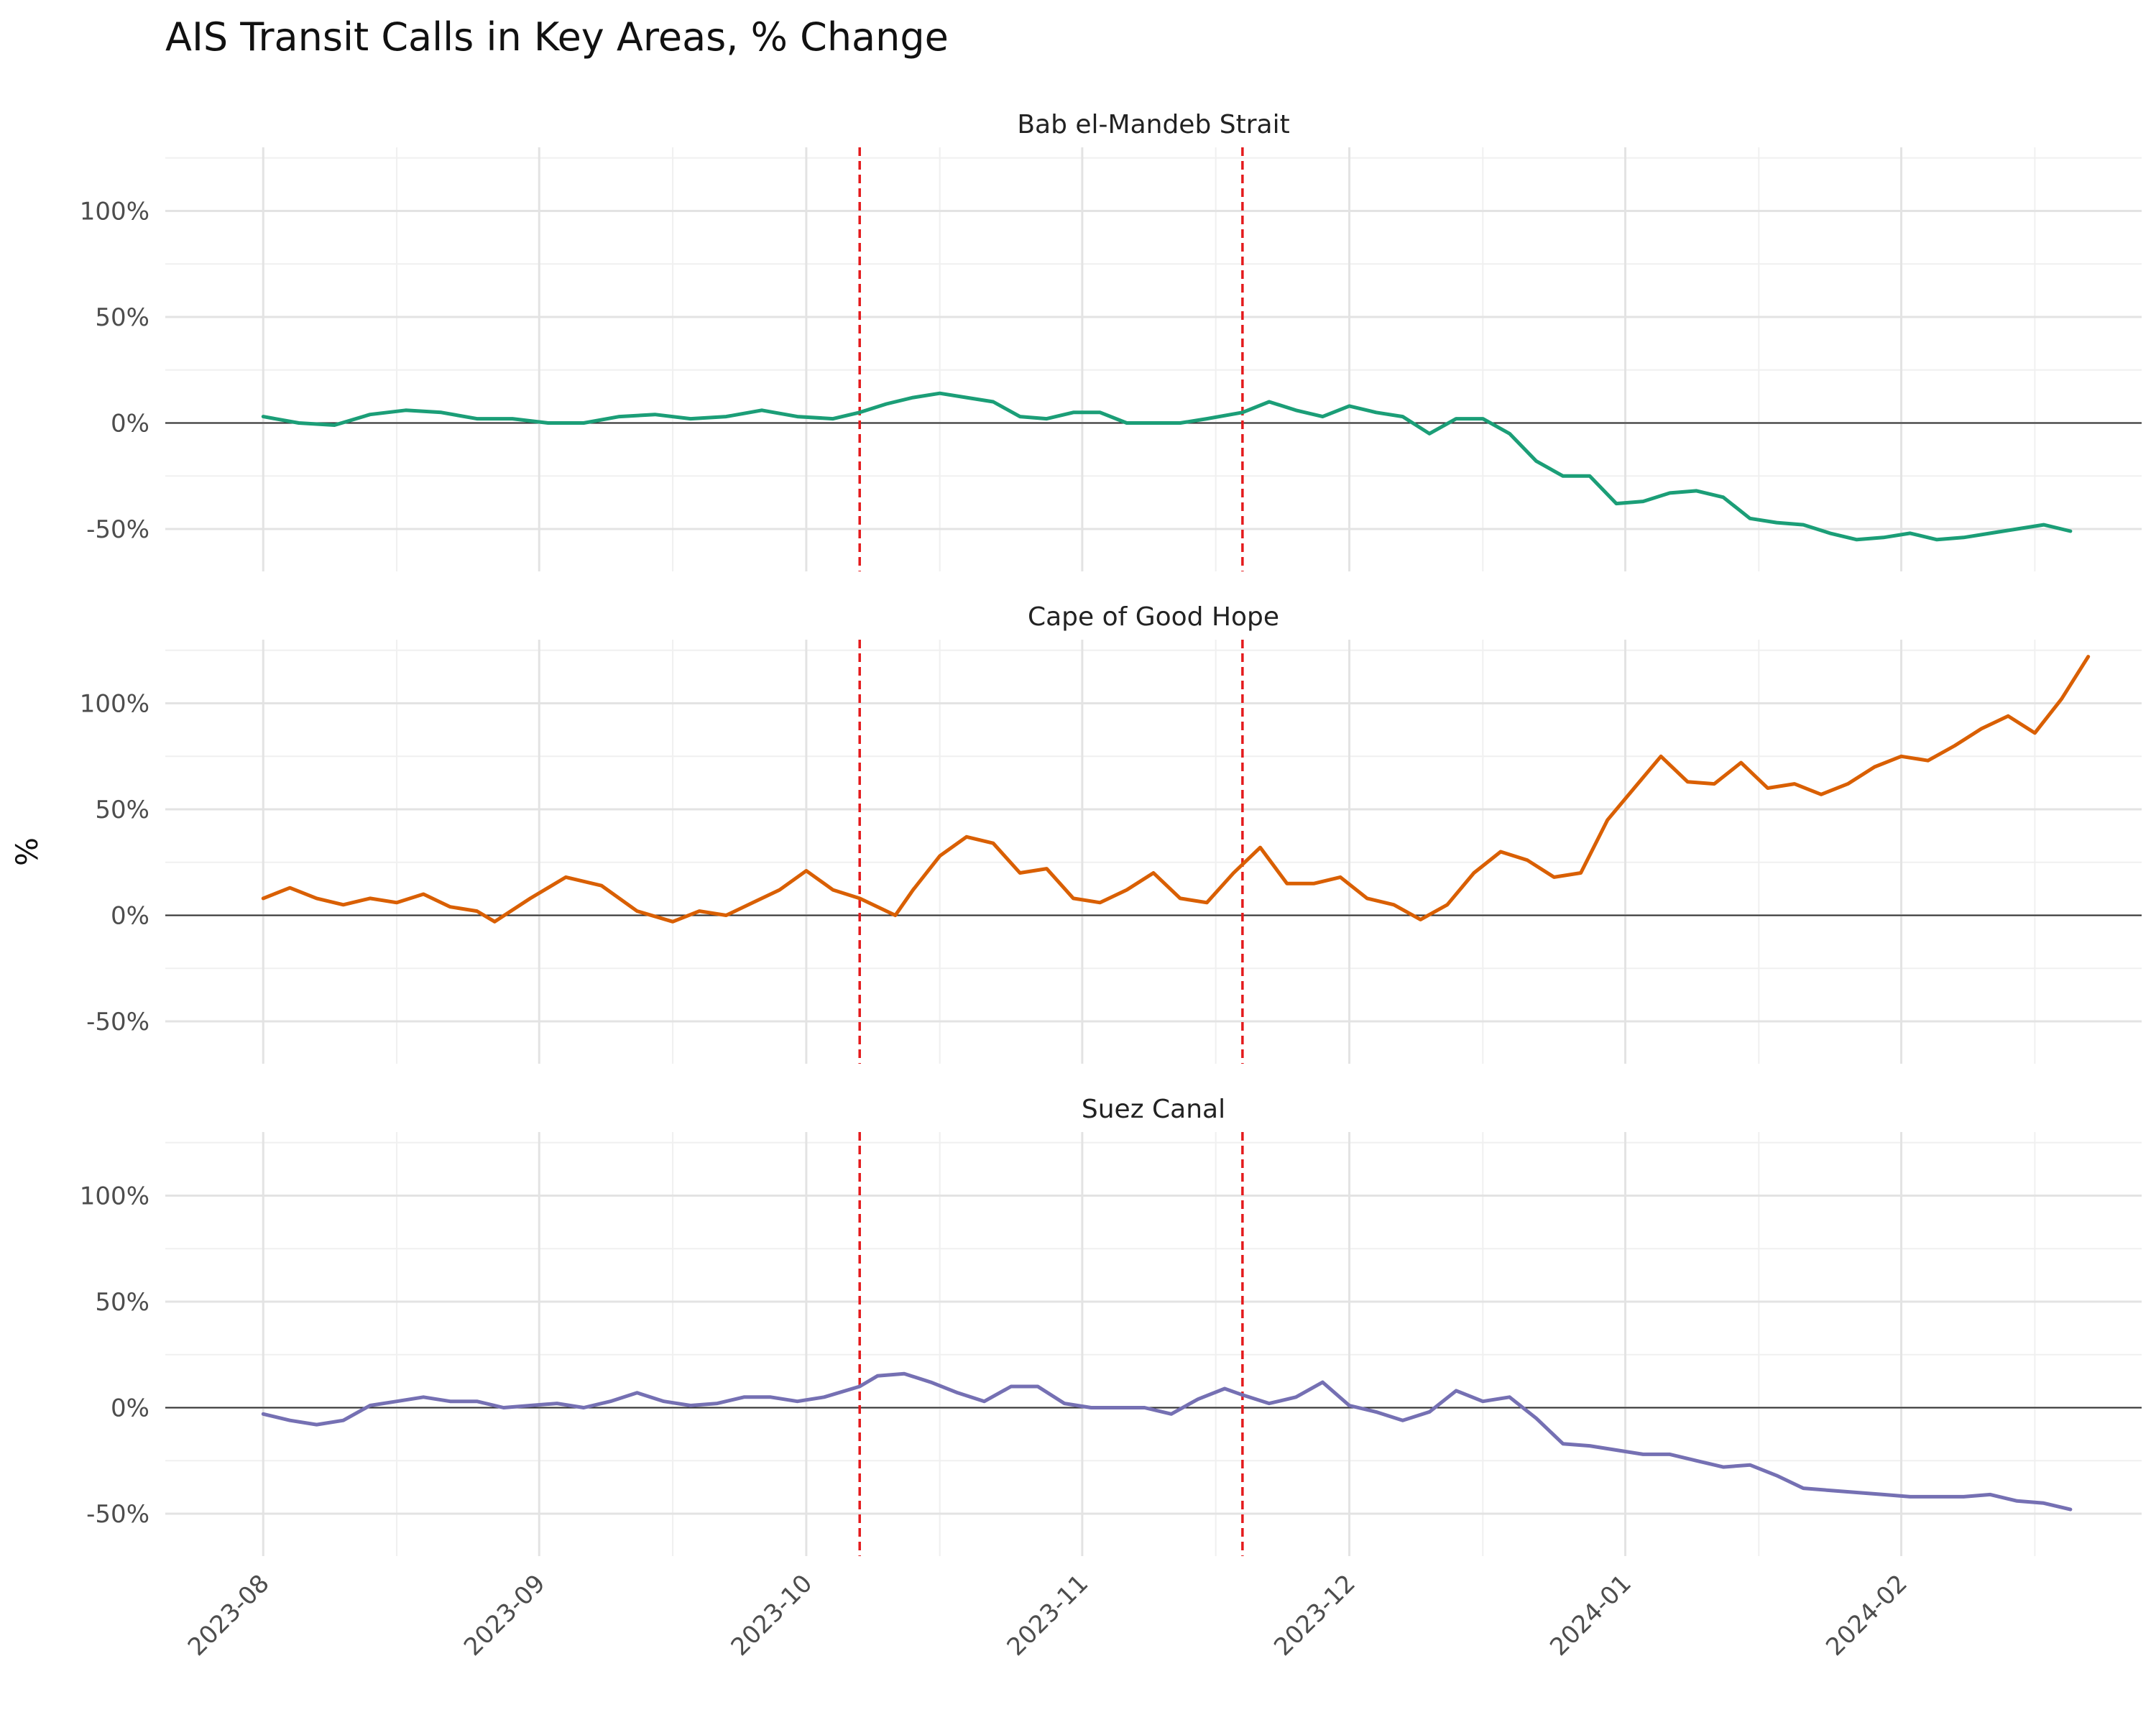  What do you see at coordinates (1866, 1615) in the screenshot?
I see `x-tick-label: 2024-02` at bounding box center [1866, 1615].